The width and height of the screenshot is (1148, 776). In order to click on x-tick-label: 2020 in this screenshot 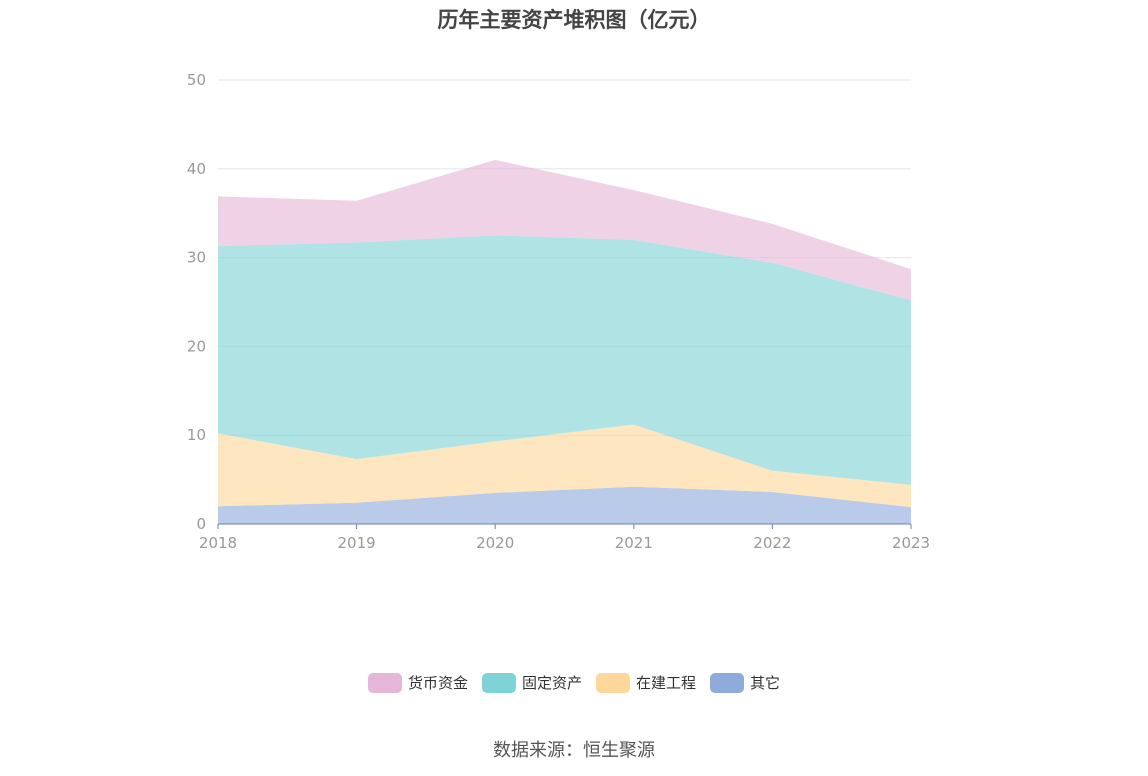, I will do `click(495, 543)`.